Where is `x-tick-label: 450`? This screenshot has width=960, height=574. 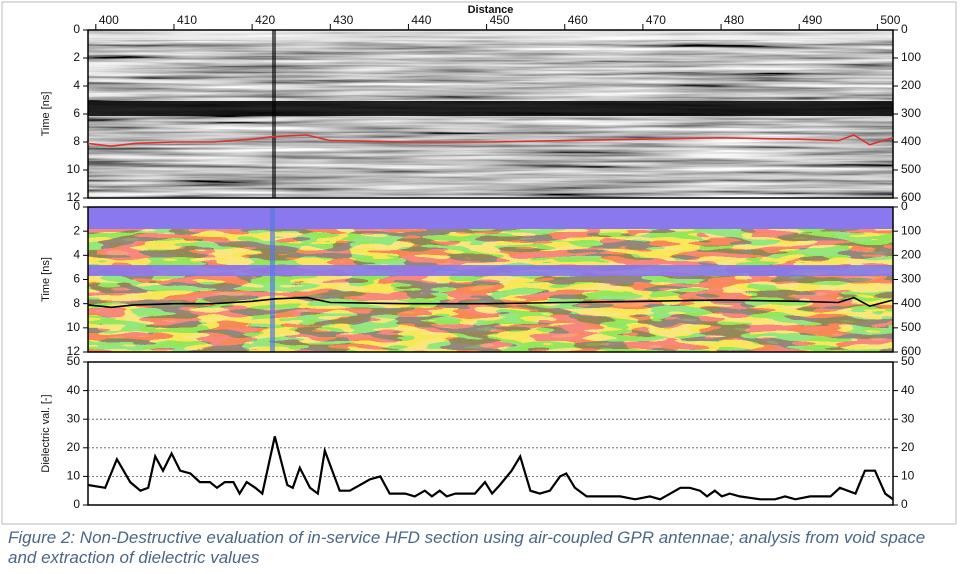
x-tick-label: 450 is located at coordinates (500, 20).